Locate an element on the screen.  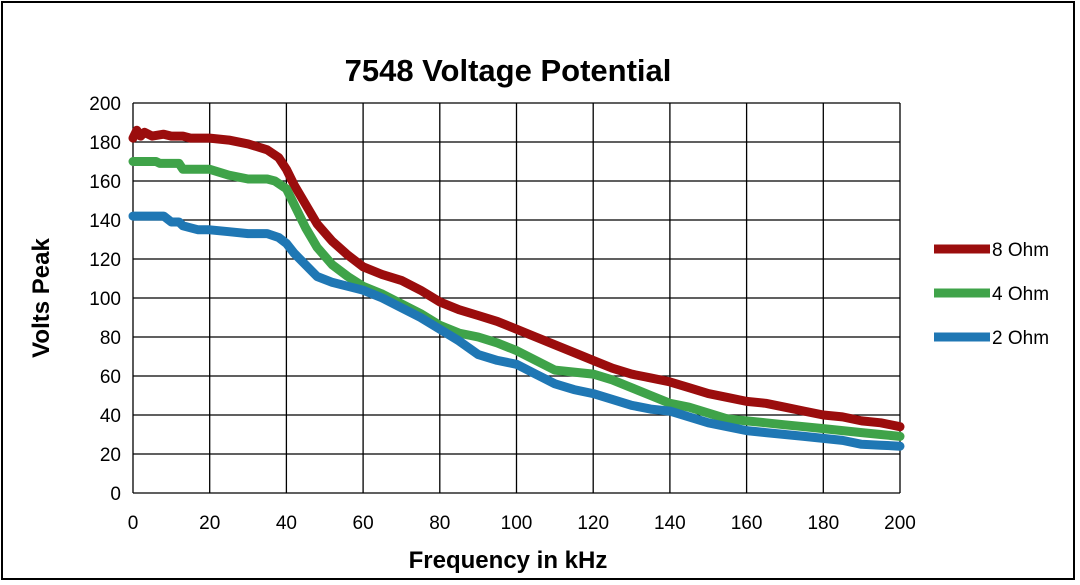
x-axis-ticks: 0 20 40 60 80 100 120 140 160 180 200 is located at coordinates (522, 523).